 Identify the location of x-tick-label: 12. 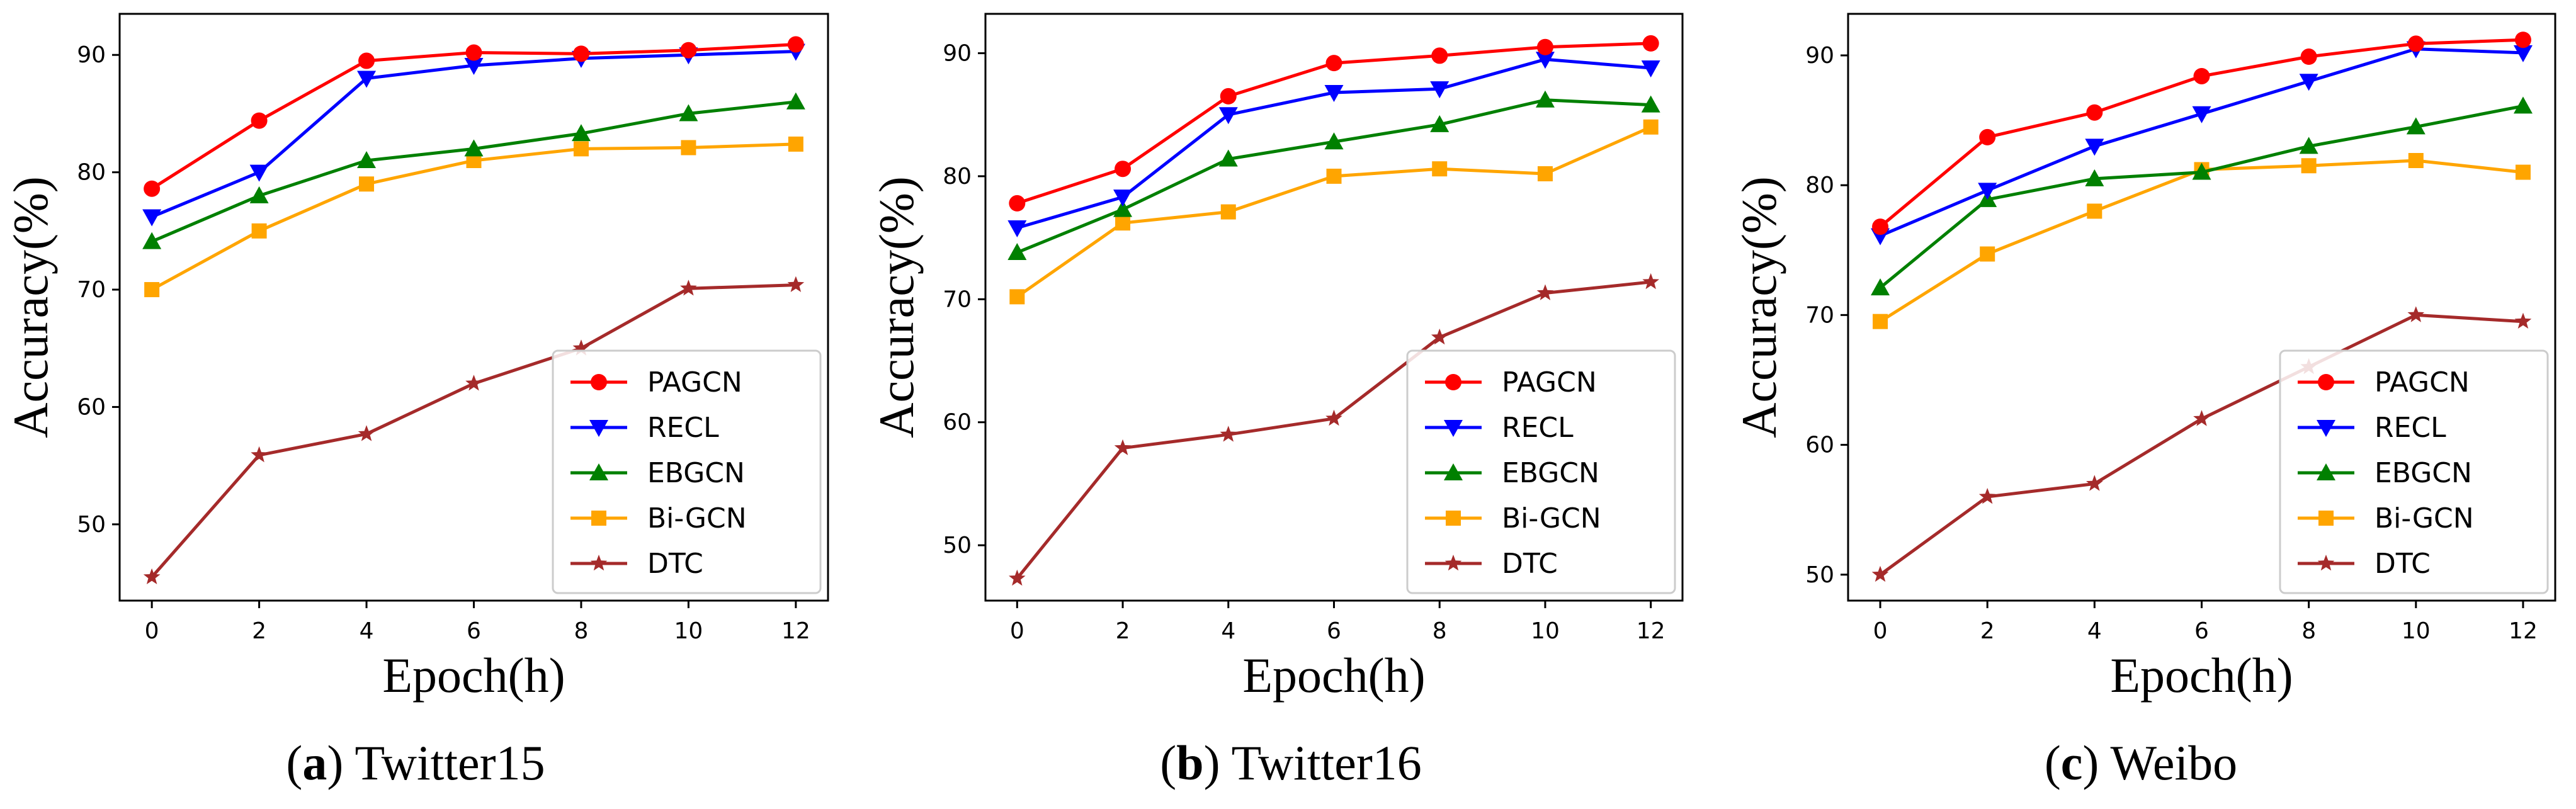
(2523, 631).